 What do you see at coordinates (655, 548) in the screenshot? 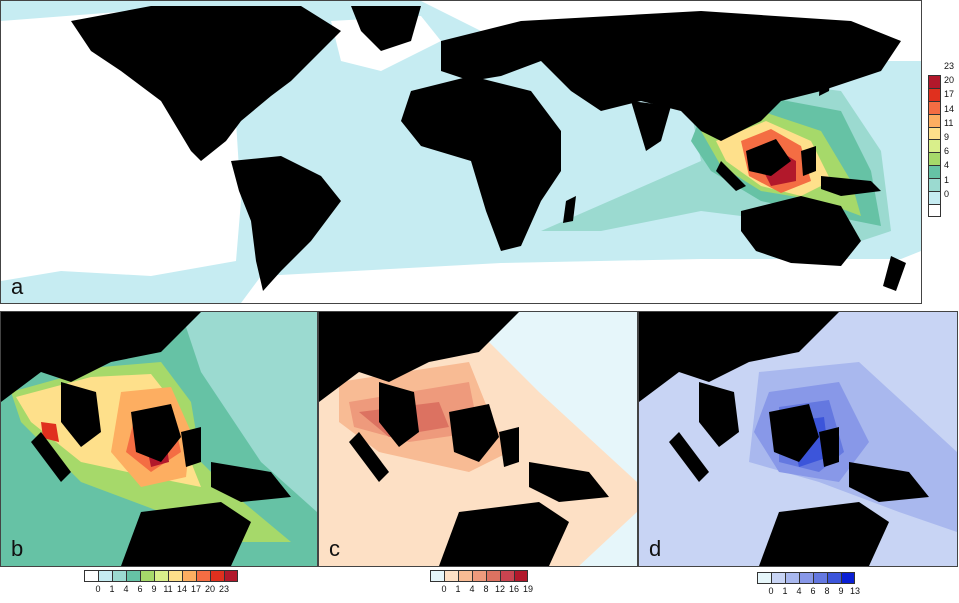
I see `panel-d-label: d` at bounding box center [655, 548].